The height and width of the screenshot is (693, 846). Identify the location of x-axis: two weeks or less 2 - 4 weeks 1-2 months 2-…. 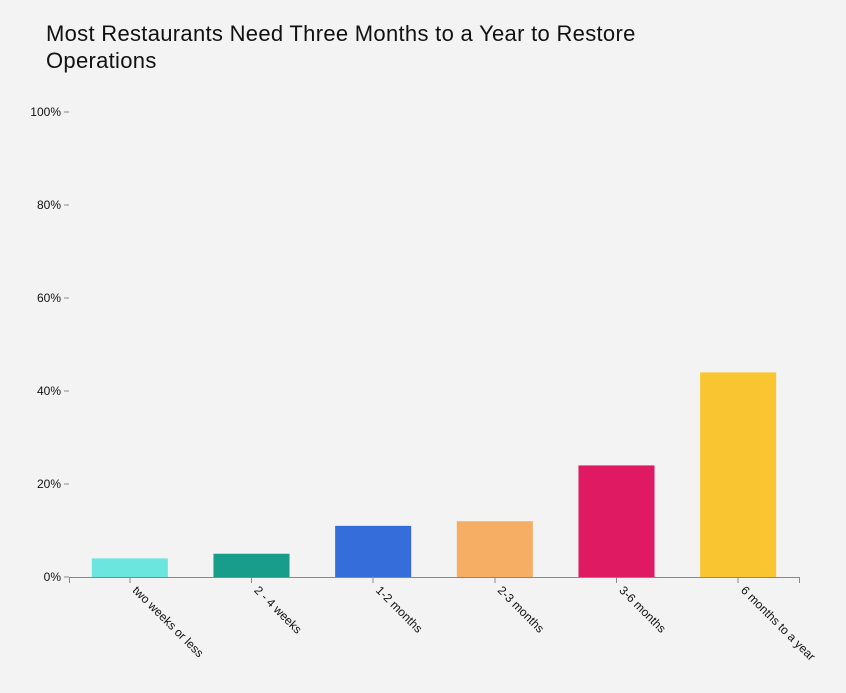
(443, 620).